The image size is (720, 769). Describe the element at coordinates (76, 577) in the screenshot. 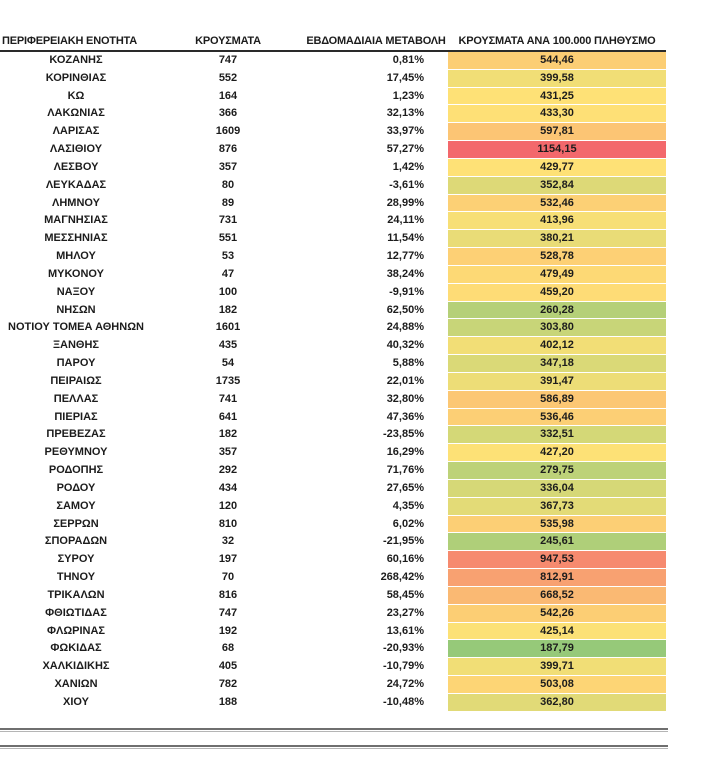

I see `region-cell: ΤΗΝΟΥ` at that location.